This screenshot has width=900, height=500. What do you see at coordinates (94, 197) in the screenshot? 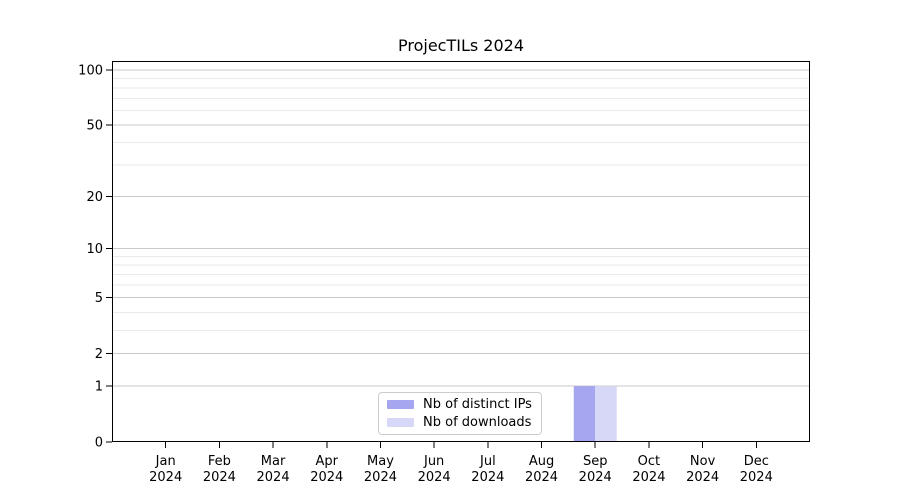
I see `y-tick-label: 20` at bounding box center [94, 197].